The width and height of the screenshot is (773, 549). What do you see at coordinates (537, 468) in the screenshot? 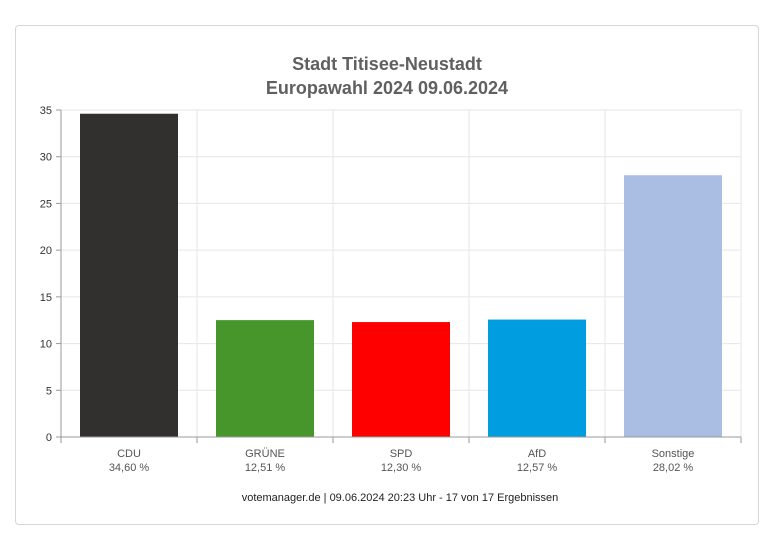
I see `x-value-label: 12,57 %` at bounding box center [537, 468].